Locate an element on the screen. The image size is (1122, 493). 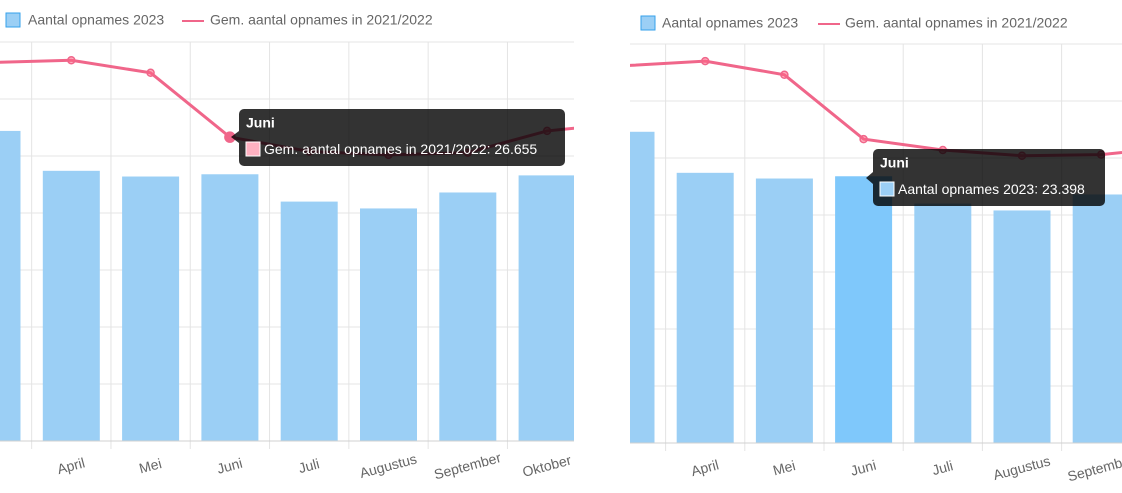
tooltip-value: 23.398 is located at coordinates (1063, 189).